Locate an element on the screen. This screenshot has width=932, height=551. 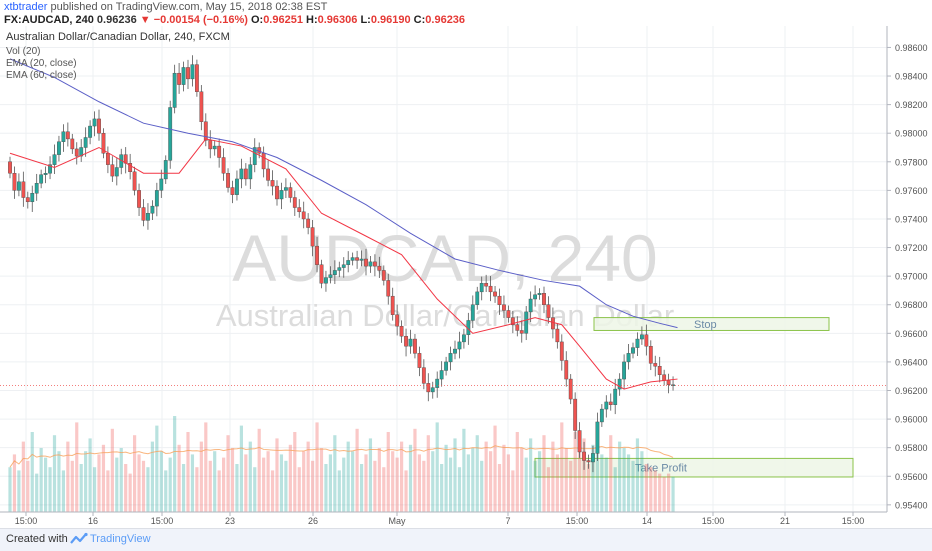
time-tick-label: 21 is located at coordinates (785, 521).